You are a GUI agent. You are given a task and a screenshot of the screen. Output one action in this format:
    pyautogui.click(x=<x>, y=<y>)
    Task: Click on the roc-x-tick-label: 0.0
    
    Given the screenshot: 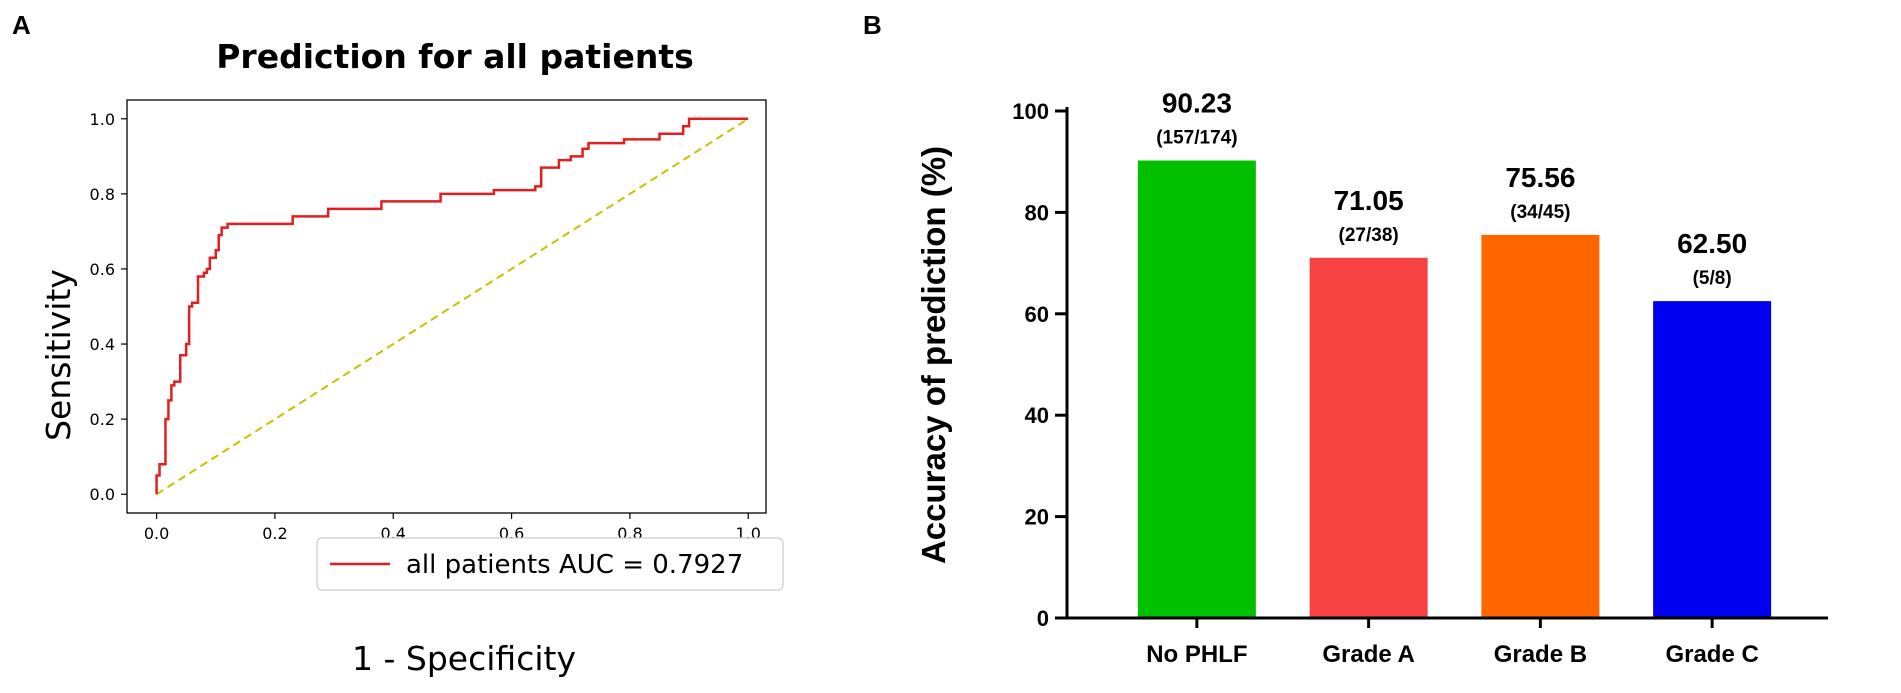 What is the action you would take?
    pyautogui.click(x=156, y=533)
    